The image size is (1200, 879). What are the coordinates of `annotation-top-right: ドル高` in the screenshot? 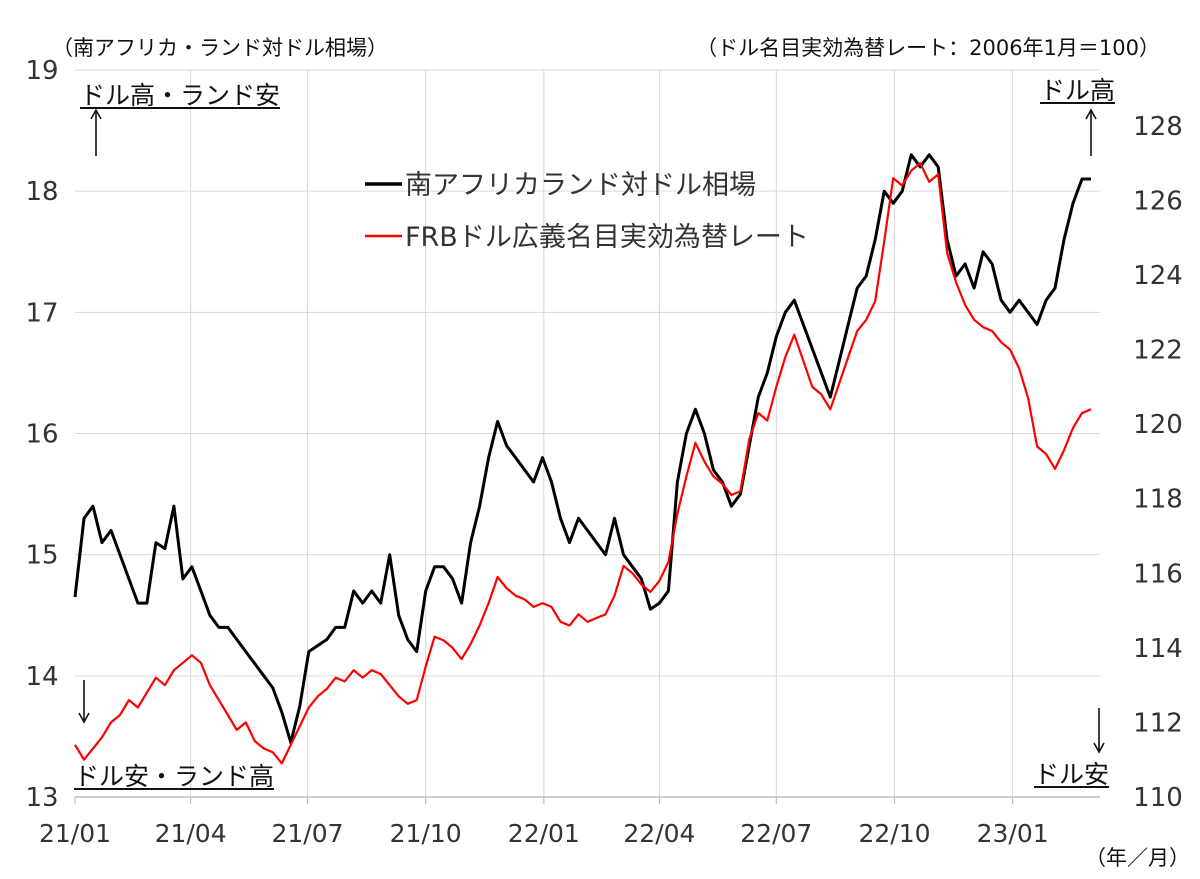 It's located at (1078, 90).